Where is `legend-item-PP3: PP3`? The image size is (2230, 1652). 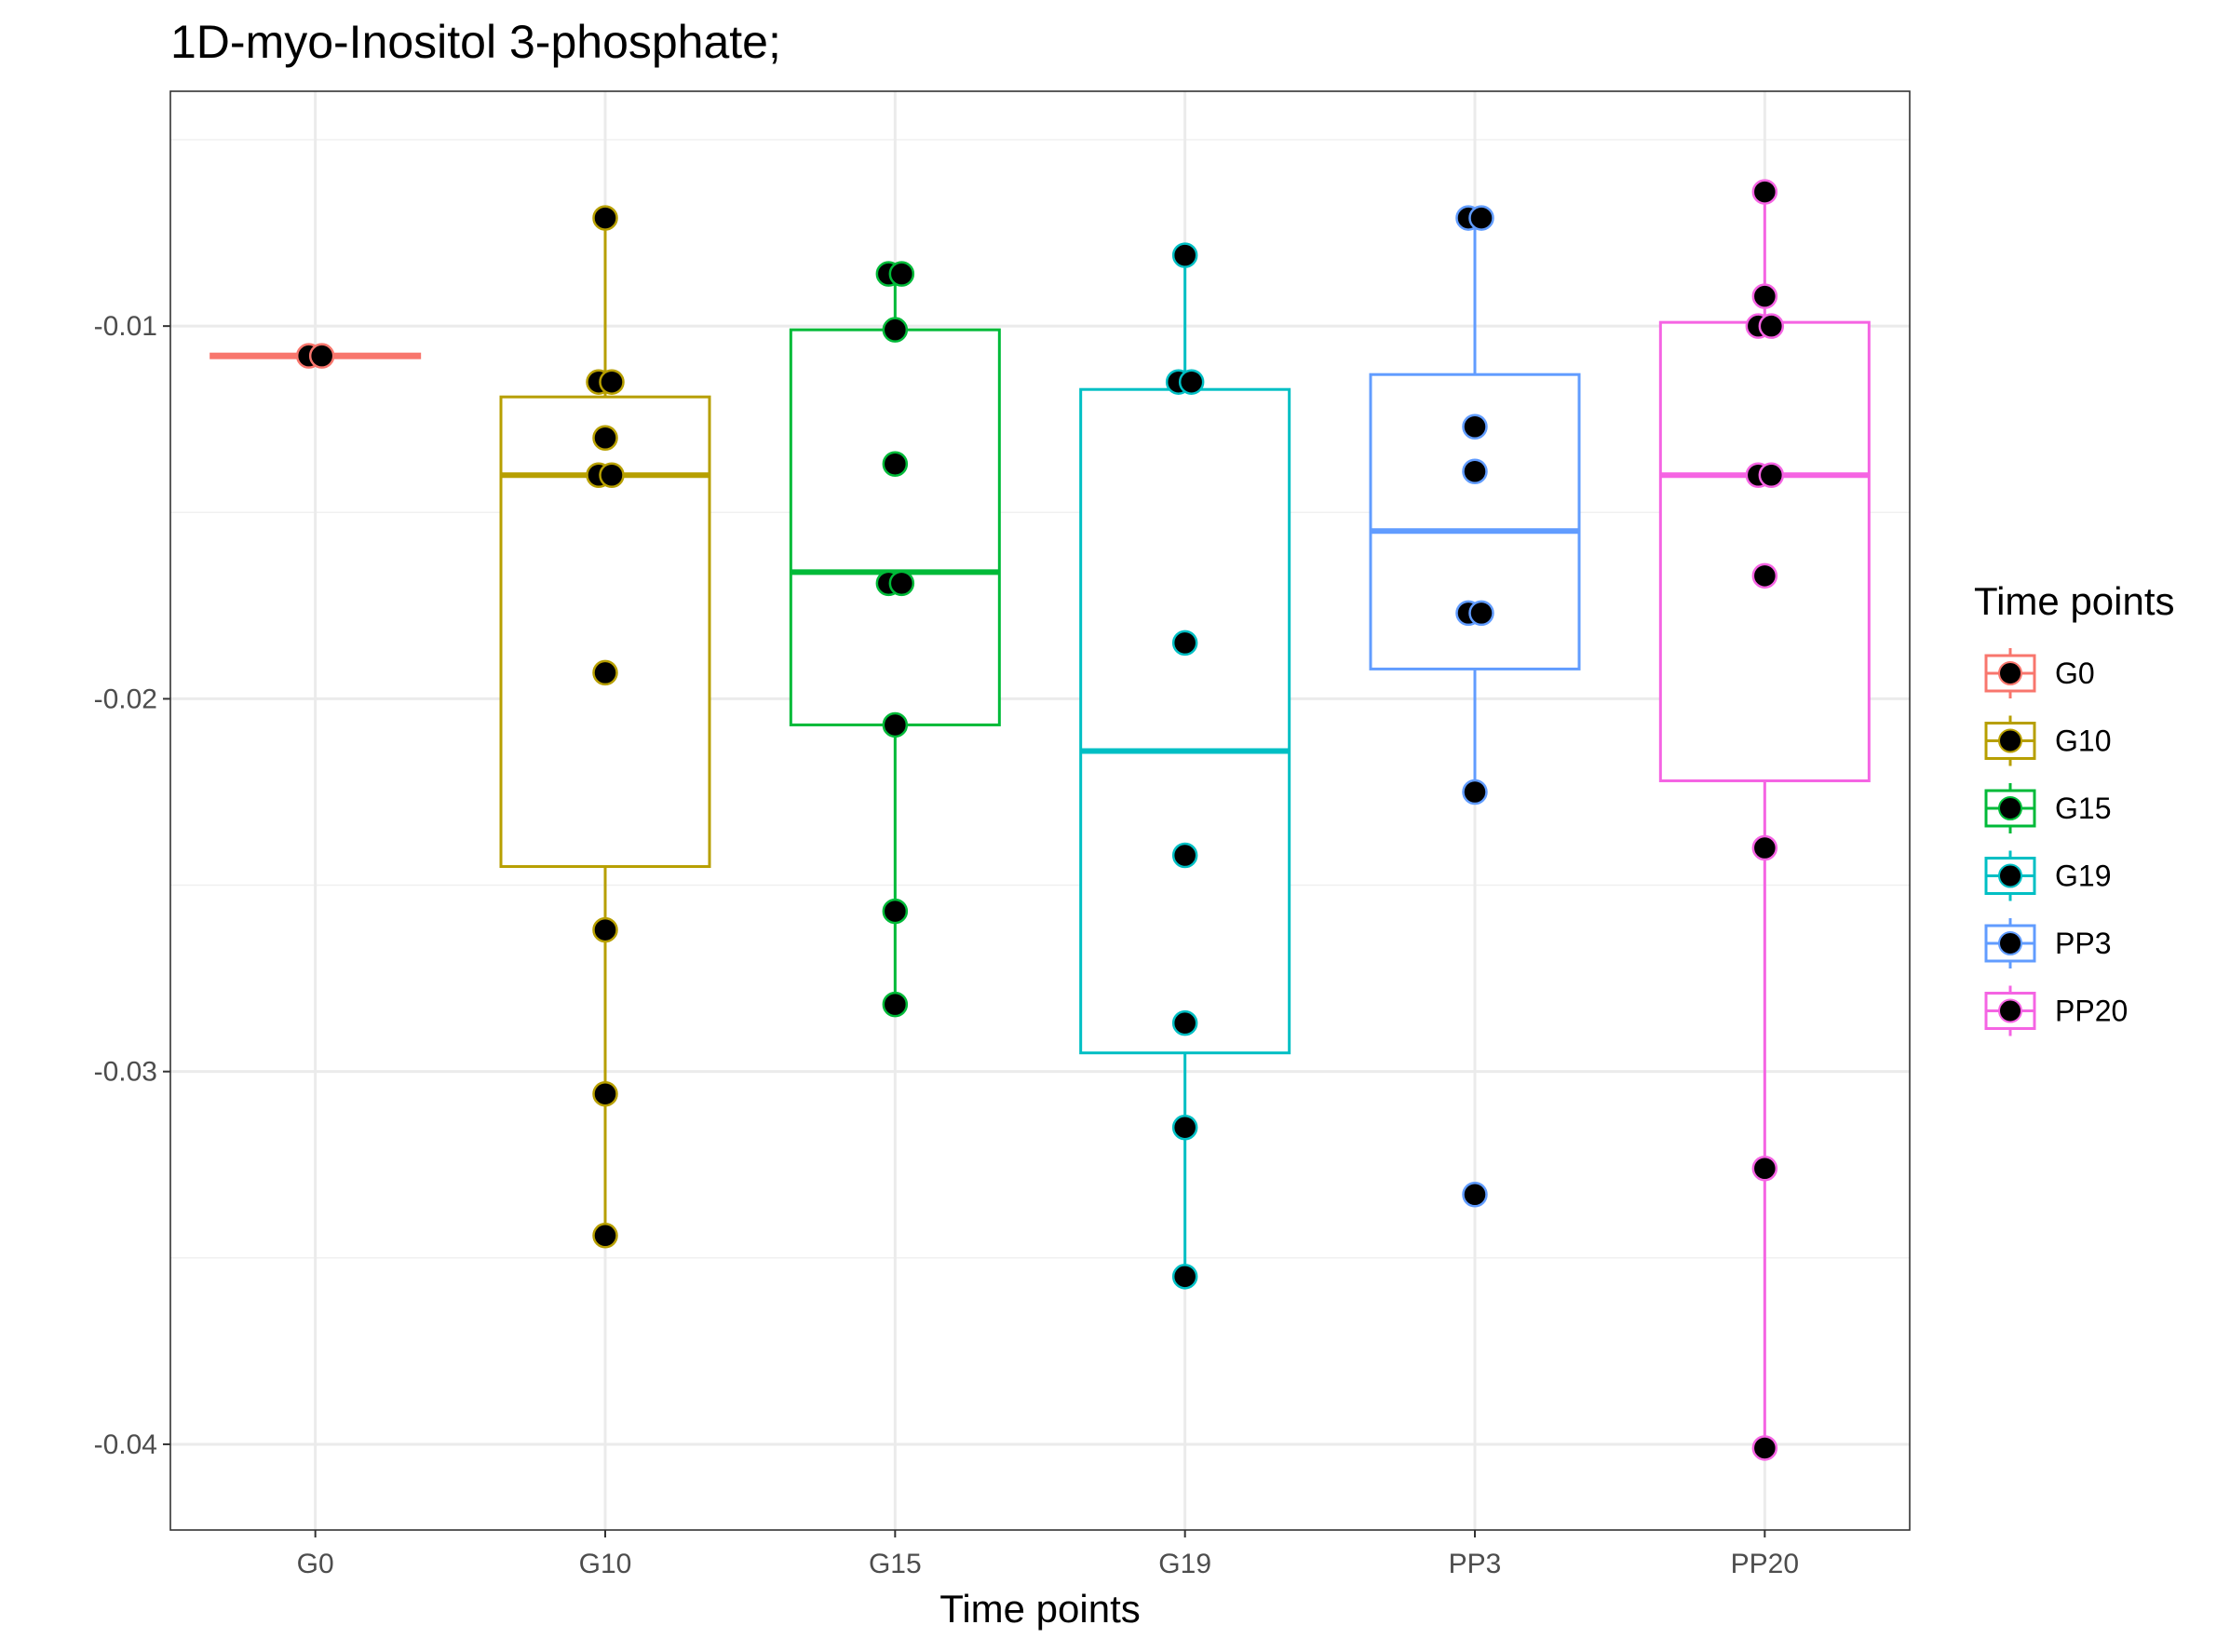
legend-item-PP3: PP3 is located at coordinates (2047, 943).